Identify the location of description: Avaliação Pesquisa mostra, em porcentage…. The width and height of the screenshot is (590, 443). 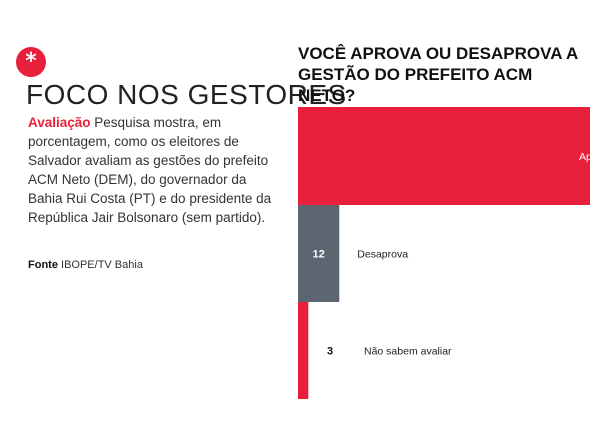
(153, 170).